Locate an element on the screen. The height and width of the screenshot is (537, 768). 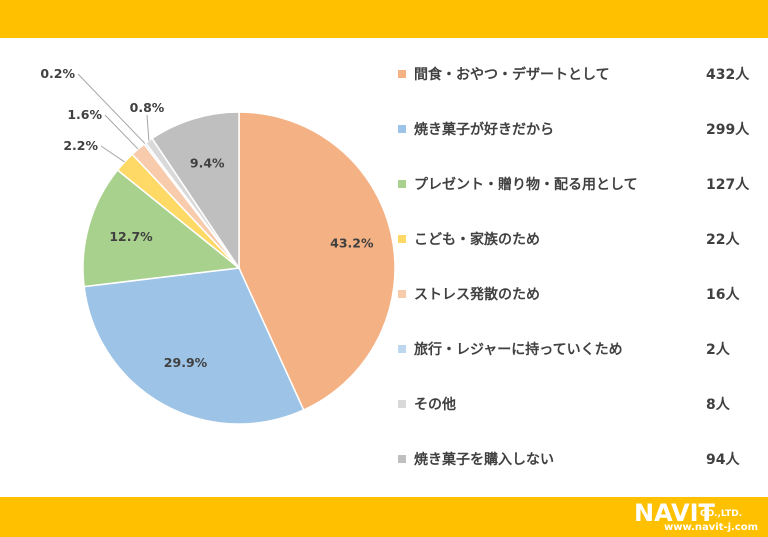
slice-percent-label: 0.8% is located at coordinates (147, 107).